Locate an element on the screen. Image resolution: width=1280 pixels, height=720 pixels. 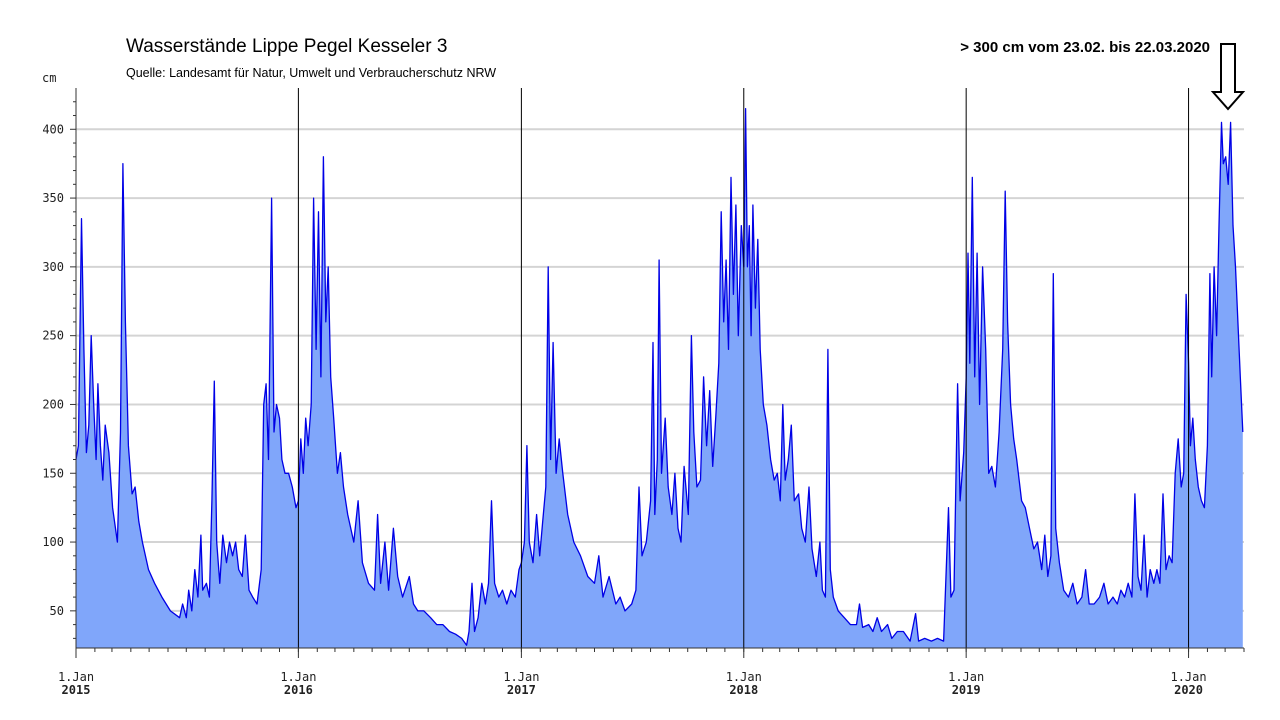
x-tick-year: 2020 is located at coordinates (1188, 690).